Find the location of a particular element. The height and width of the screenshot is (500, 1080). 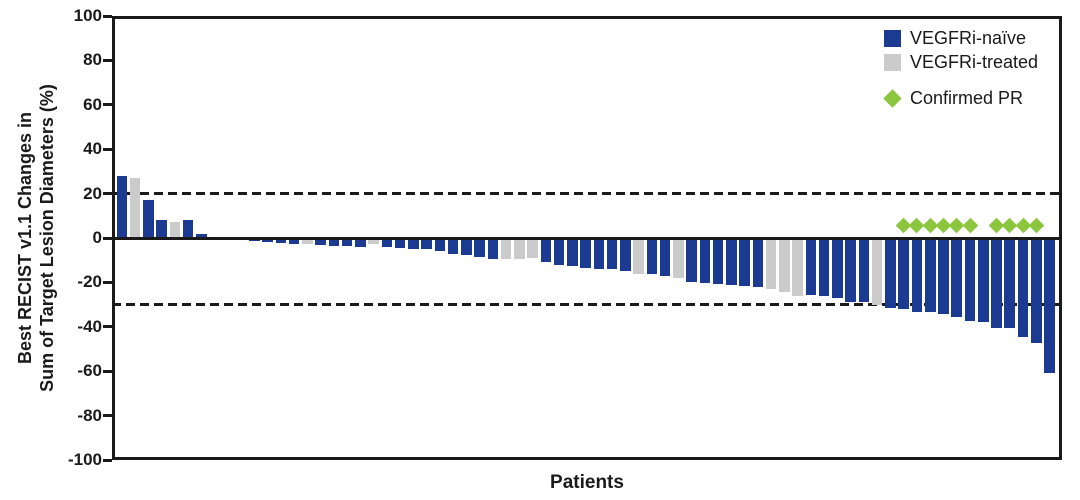

naive-swatch-icon is located at coordinates (892, 38).